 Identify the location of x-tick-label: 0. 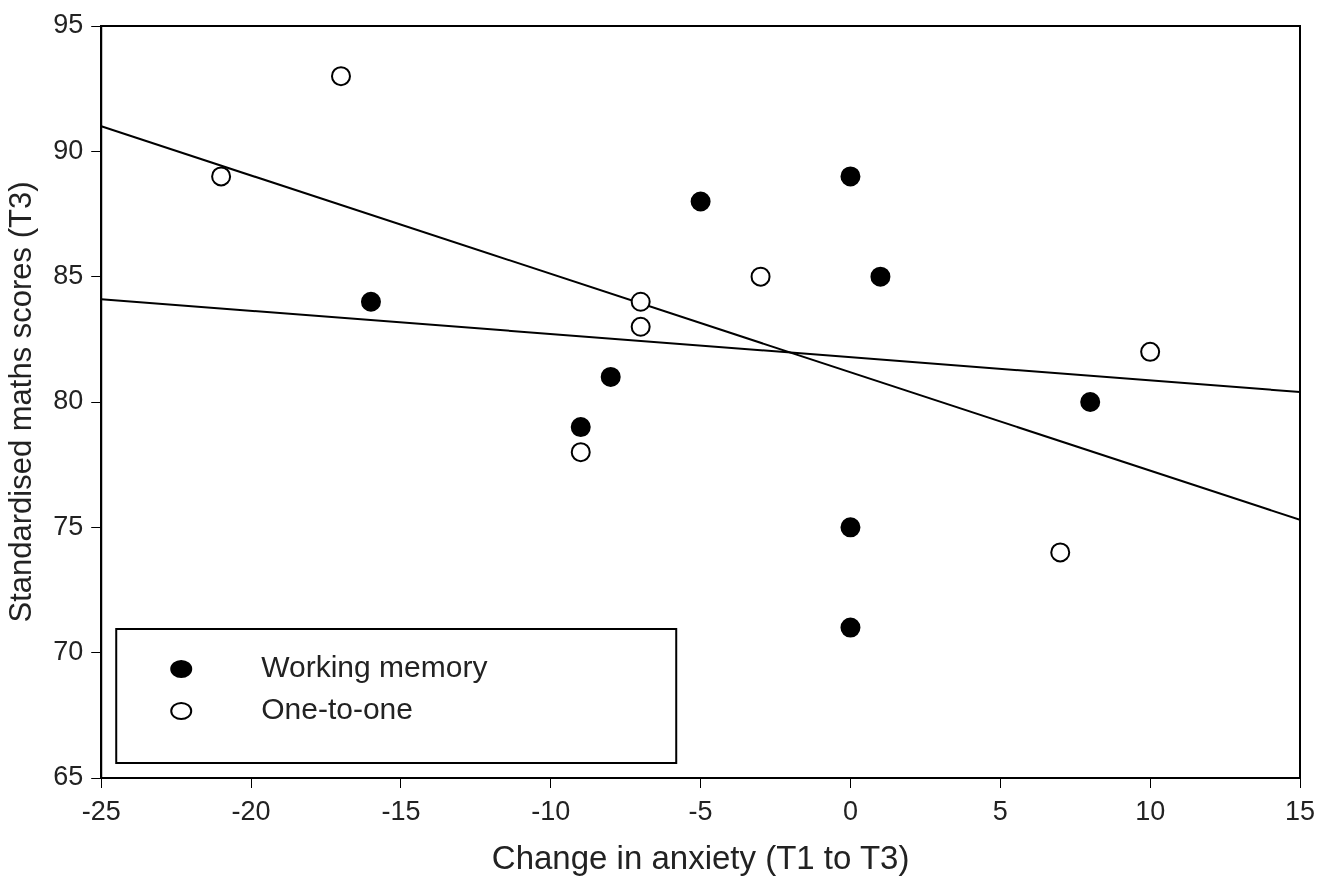
(850, 810).